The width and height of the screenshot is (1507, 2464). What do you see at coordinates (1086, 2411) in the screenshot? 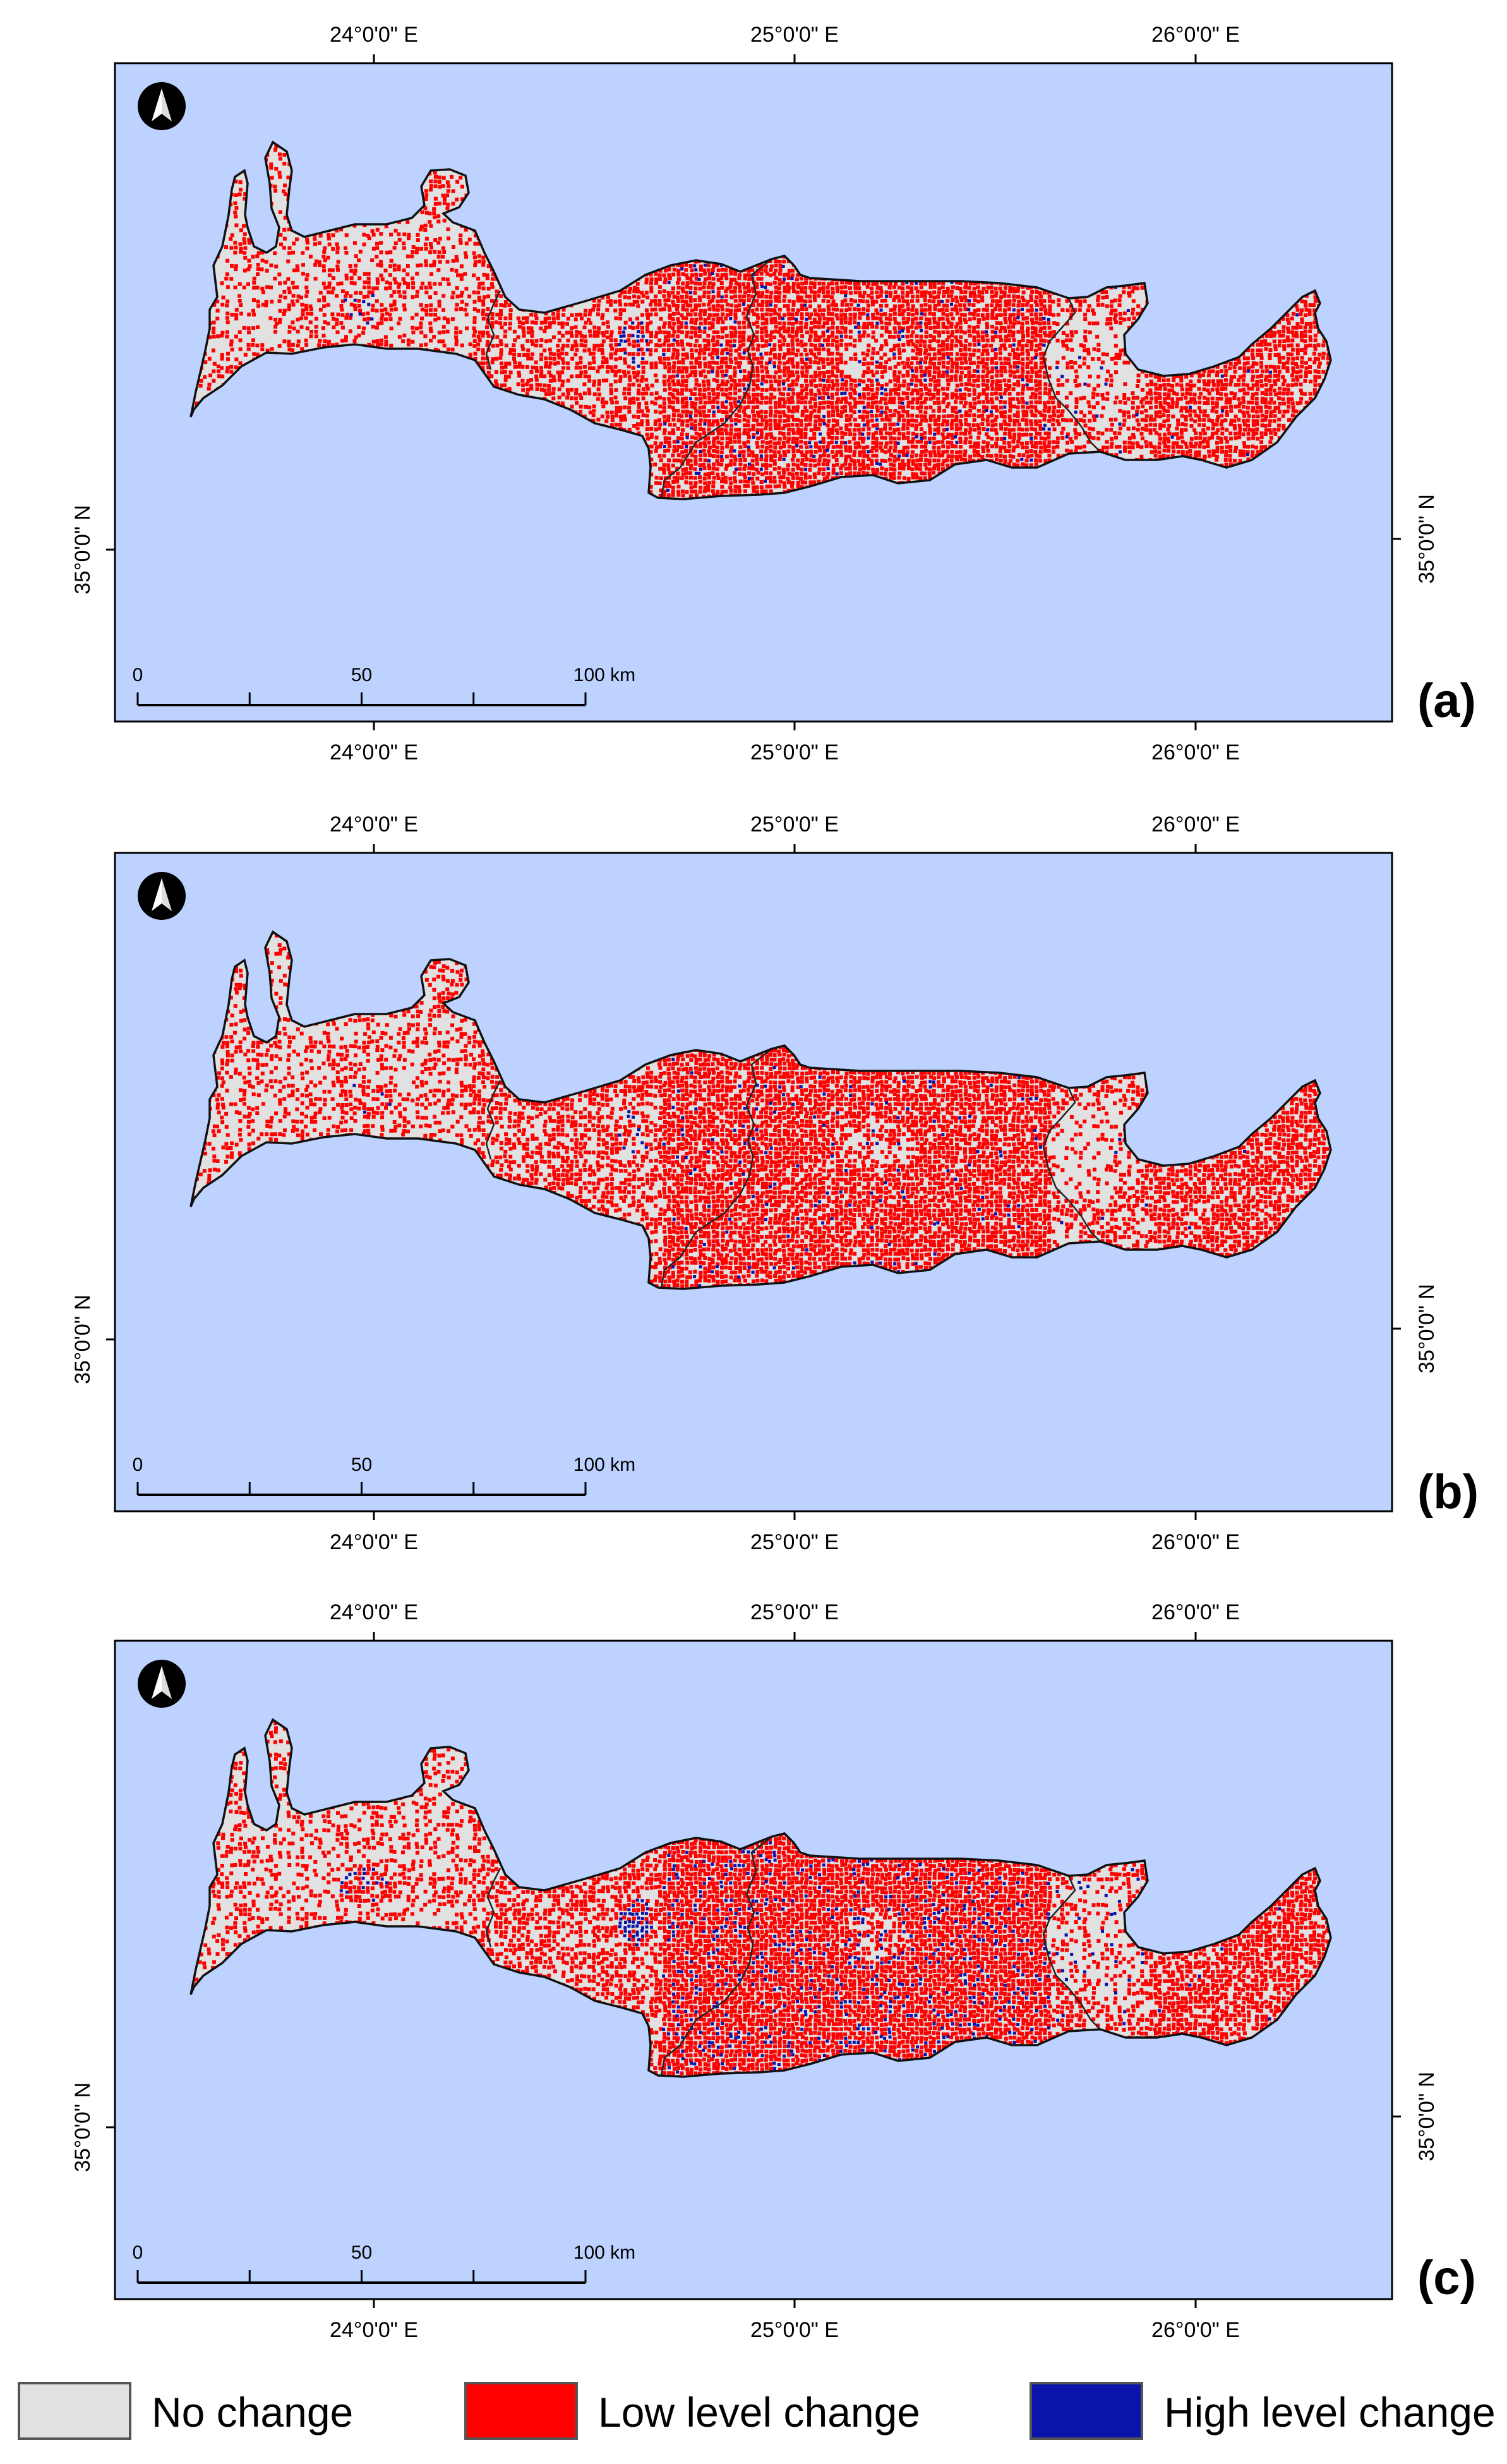
I see `legend-swatch-high-change` at bounding box center [1086, 2411].